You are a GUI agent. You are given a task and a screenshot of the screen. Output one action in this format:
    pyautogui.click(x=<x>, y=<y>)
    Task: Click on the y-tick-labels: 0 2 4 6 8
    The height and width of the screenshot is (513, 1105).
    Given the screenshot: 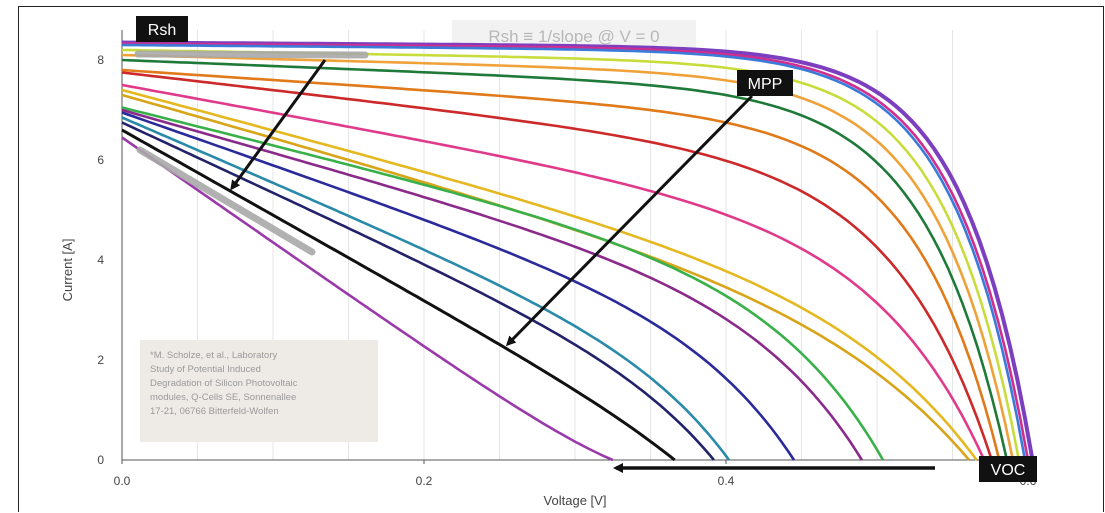 What is the action you would take?
    pyautogui.click(x=100, y=260)
    